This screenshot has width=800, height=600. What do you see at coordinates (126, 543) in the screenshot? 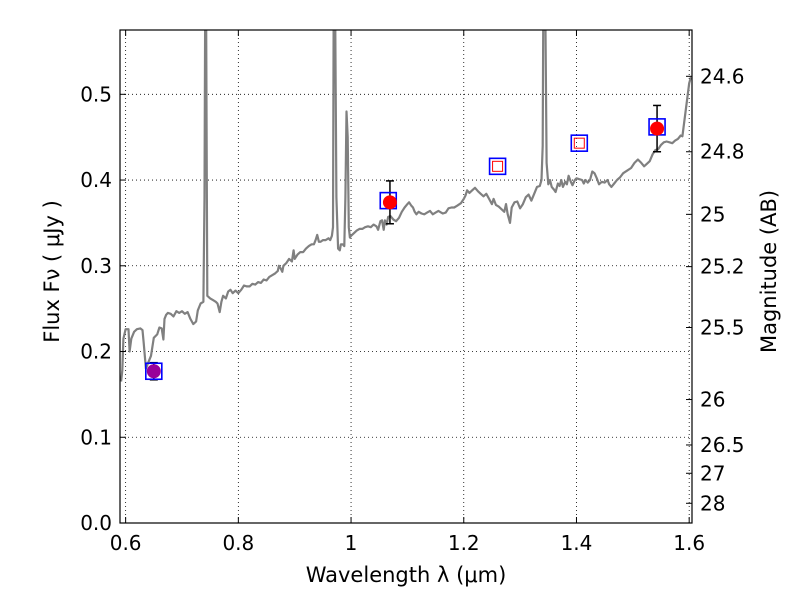
I see `x-tick-label: 0.6` at bounding box center [126, 543].